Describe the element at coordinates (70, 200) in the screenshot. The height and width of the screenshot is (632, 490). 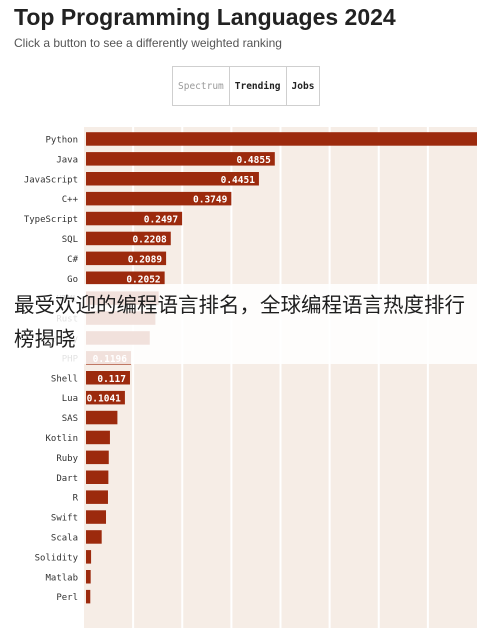
I see `category-label: C++` at that location.